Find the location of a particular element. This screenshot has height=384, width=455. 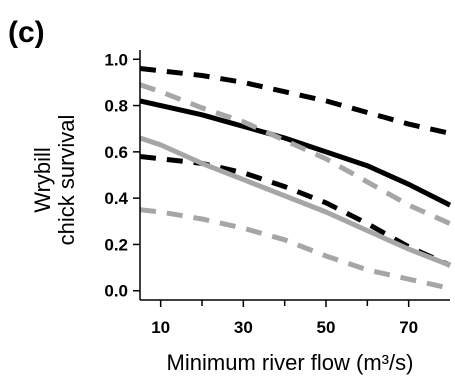

panel-label: (c) is located at coordinates (26, 32).